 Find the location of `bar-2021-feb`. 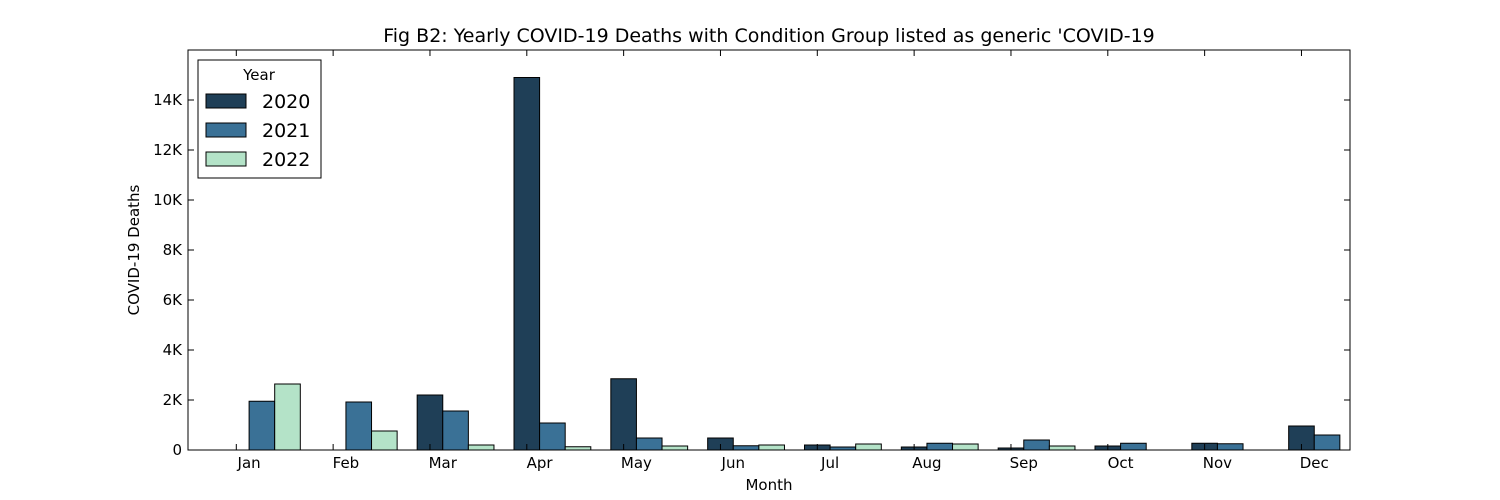

bar-2021-feb is located at coordinates (359, 426).